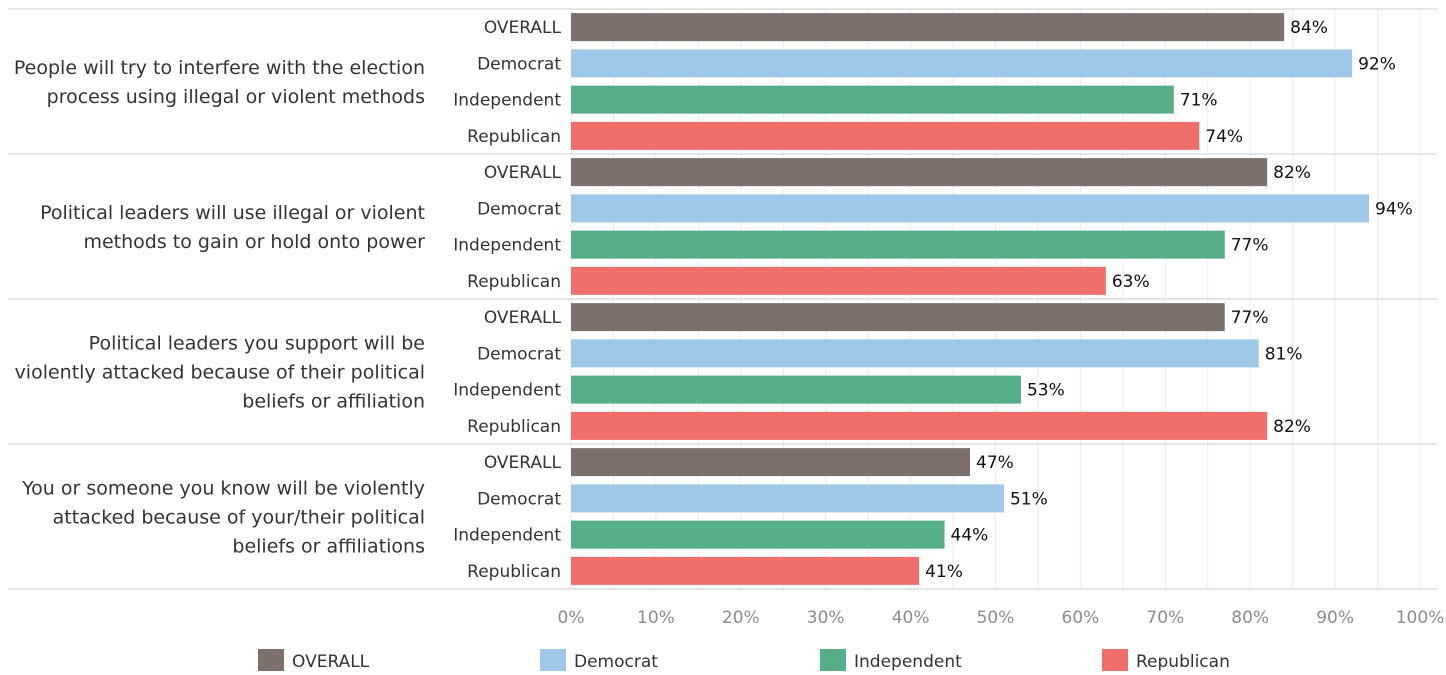 Image resolution: width=1446 pixels, height=675 pixels. Describe the element at coordinates (1394, 209) in the screenshot. I see `value-label: 94%` at that location.